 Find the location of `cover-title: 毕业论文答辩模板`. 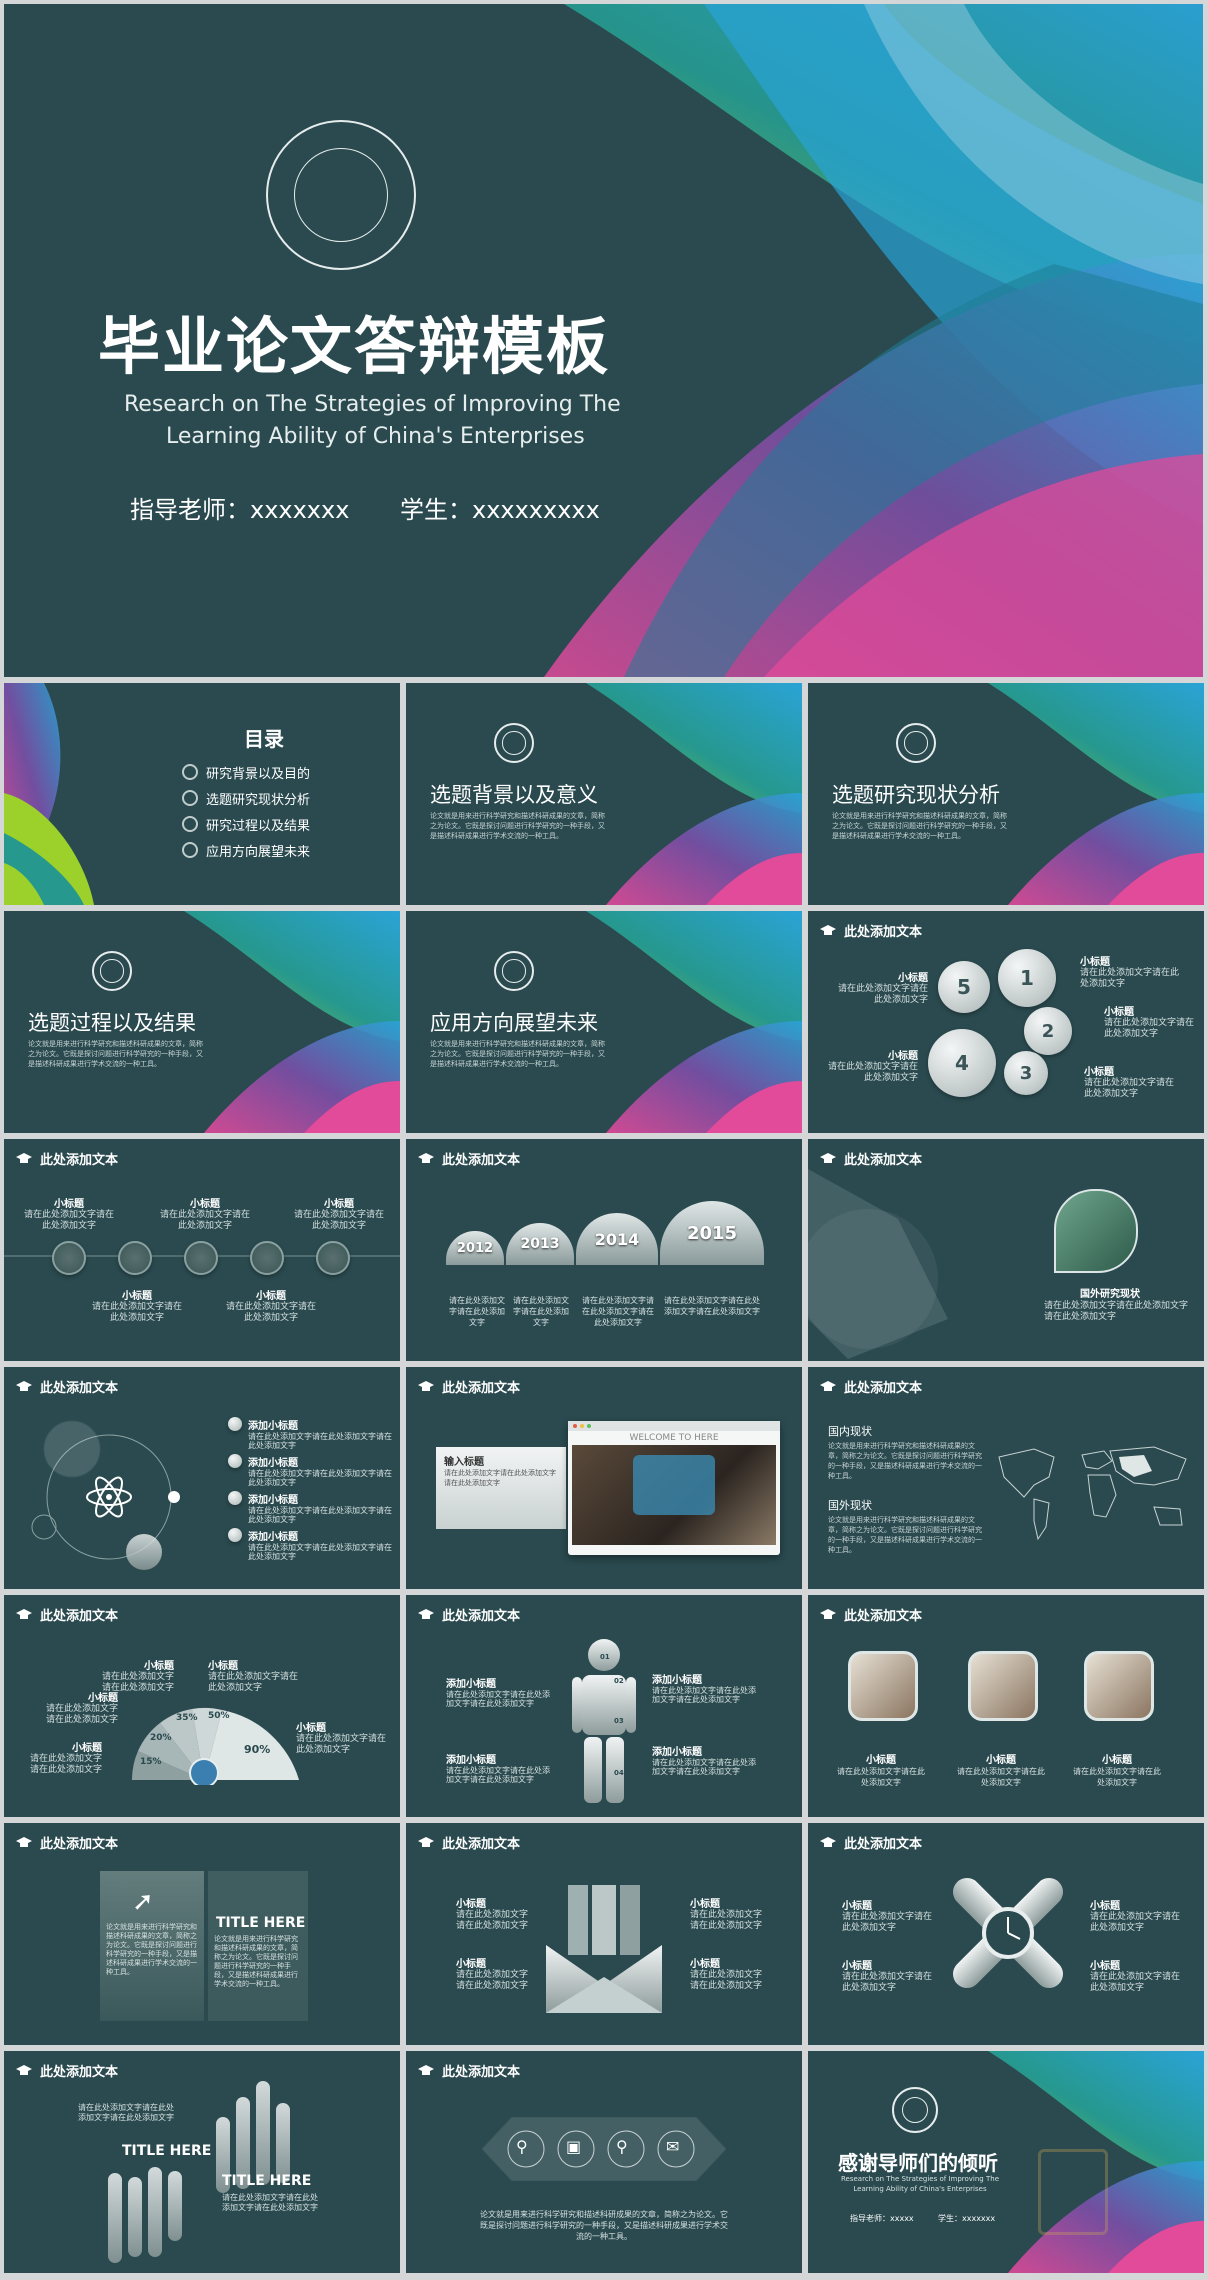

cover-title: 毕业论文答辩模板 is located at coordinates (354, 346).